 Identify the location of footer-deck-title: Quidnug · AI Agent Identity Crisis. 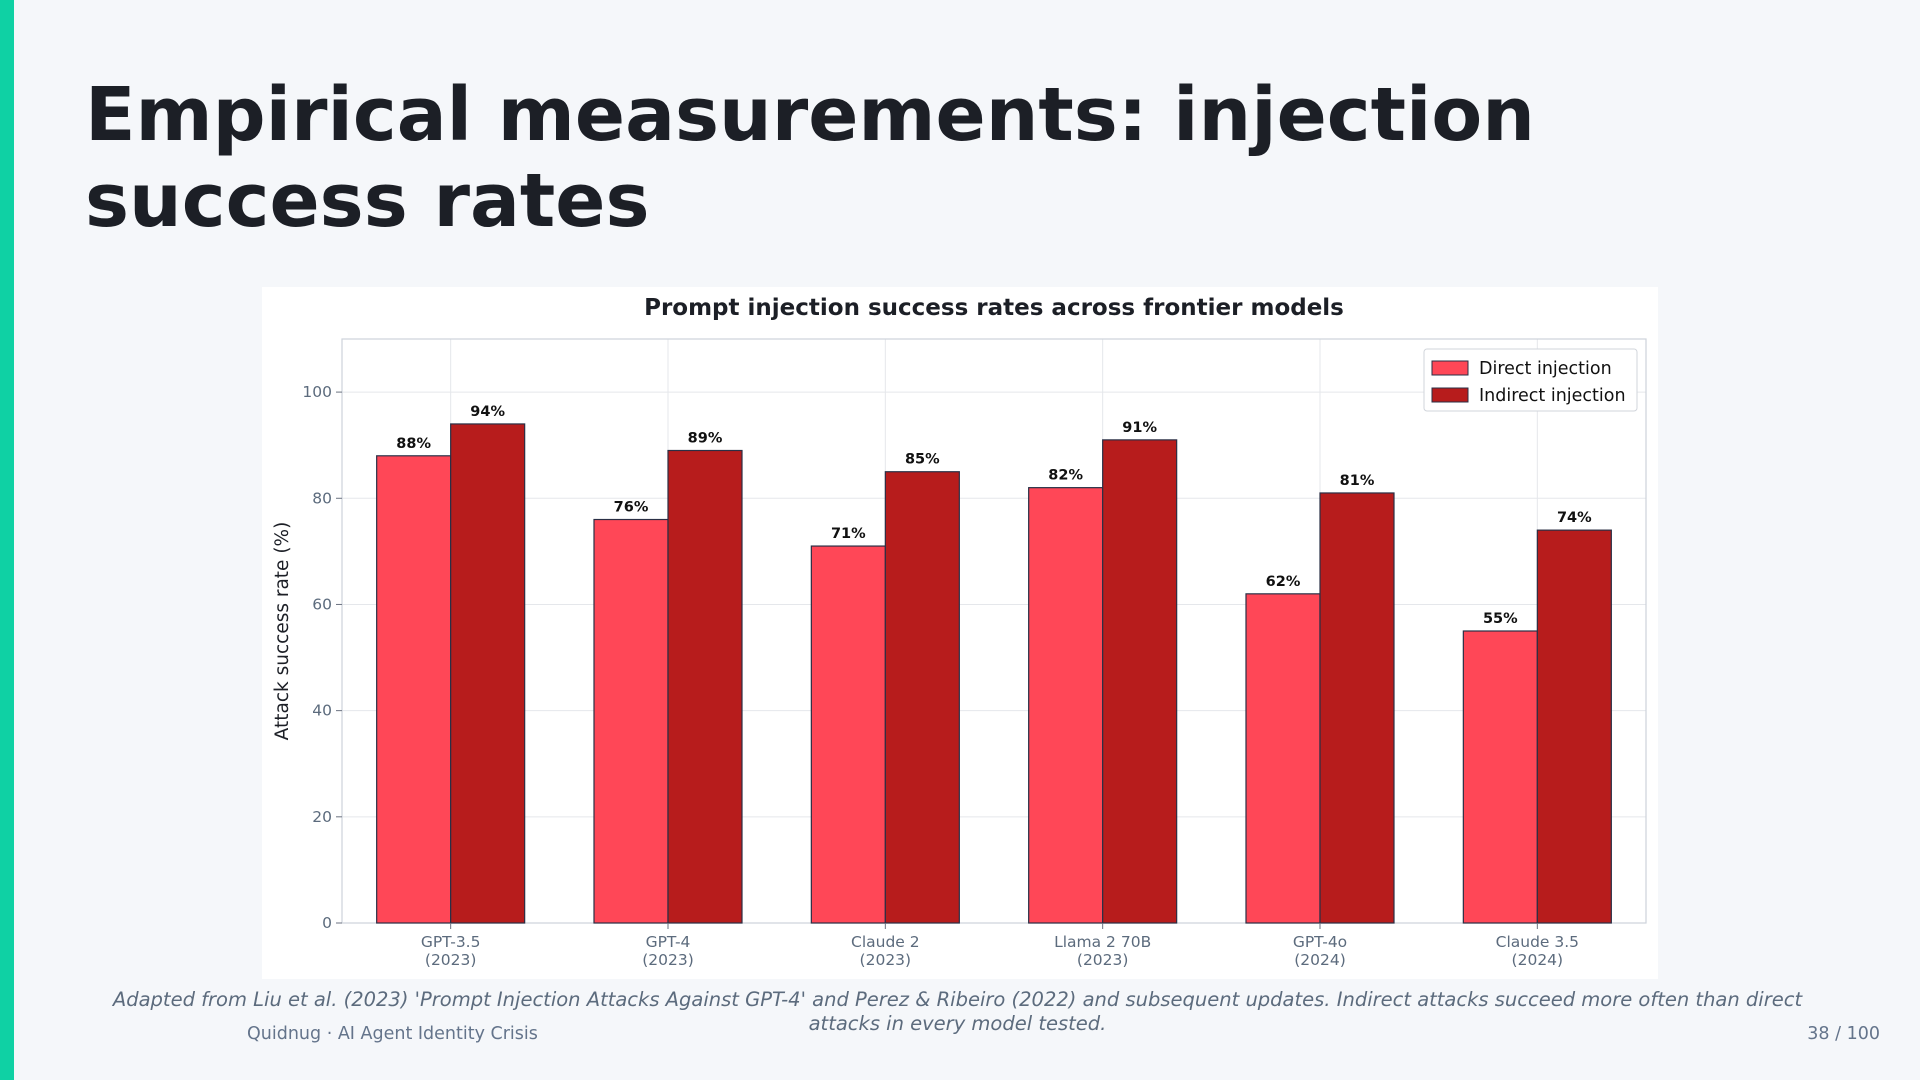
(392, 1034).